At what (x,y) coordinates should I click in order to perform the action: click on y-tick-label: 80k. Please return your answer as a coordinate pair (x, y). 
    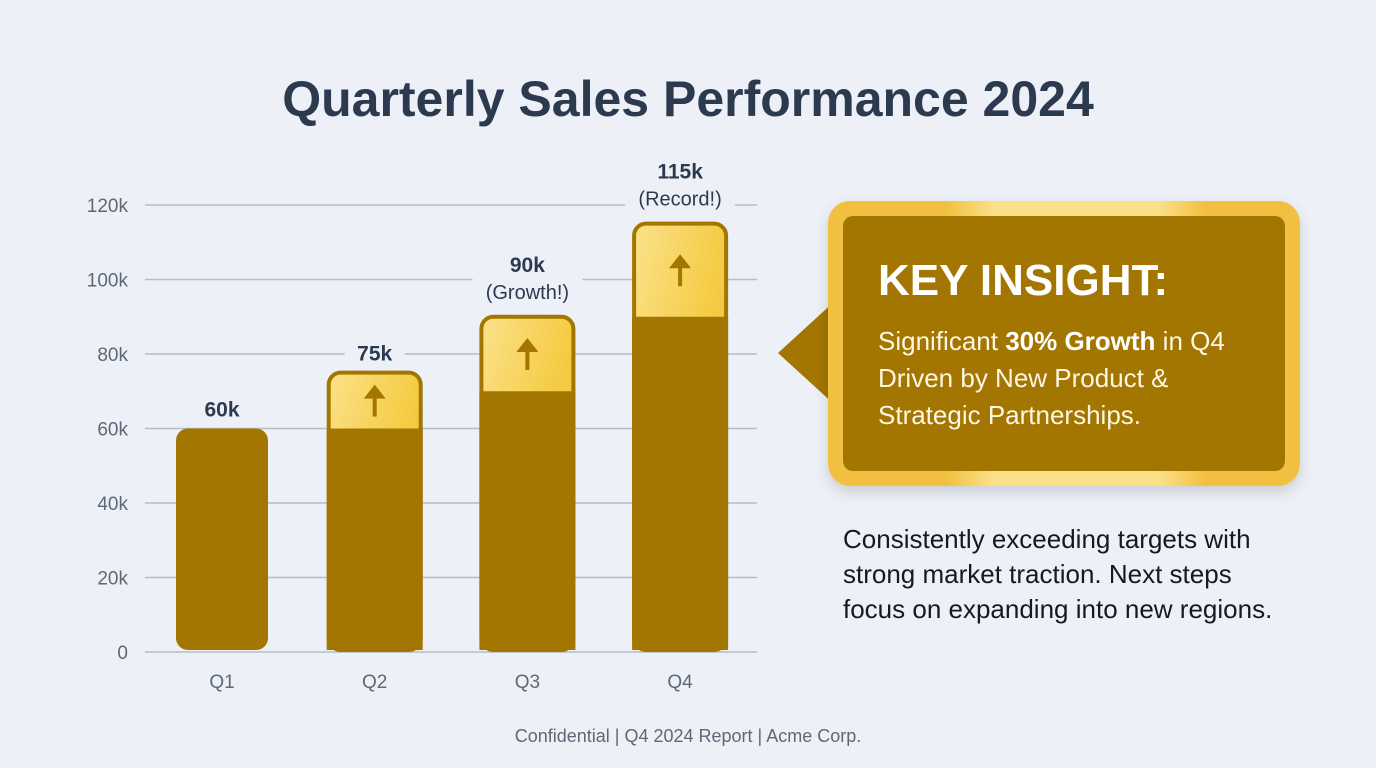
    Looking at the image, I should click on (112, 355).